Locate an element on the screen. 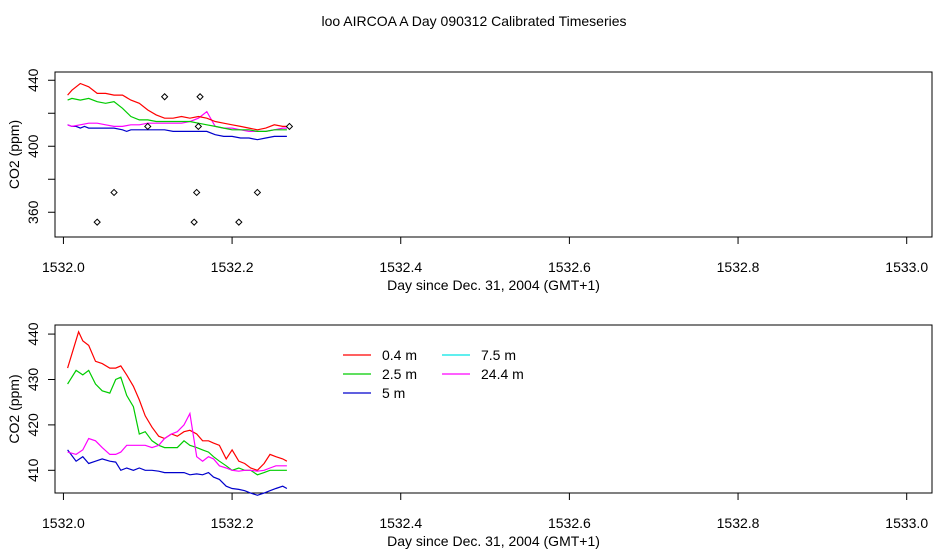 The height and width of the screenshot is (555, 950). y-tick-label: 430 is located at coordinates (33, 380).